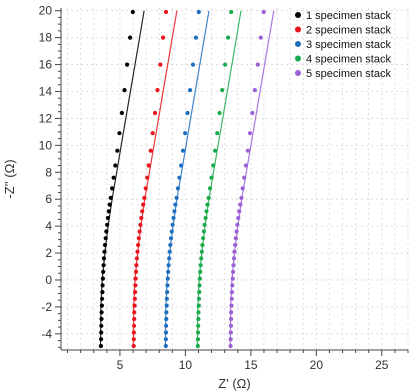 Image resolution: width=414 pixels, height=392 pixels. What do you see at coordinates (348, 74) in the screenshot?
I see `legend-label-5: 5 specimen stack` at bounding box center [348, 74].